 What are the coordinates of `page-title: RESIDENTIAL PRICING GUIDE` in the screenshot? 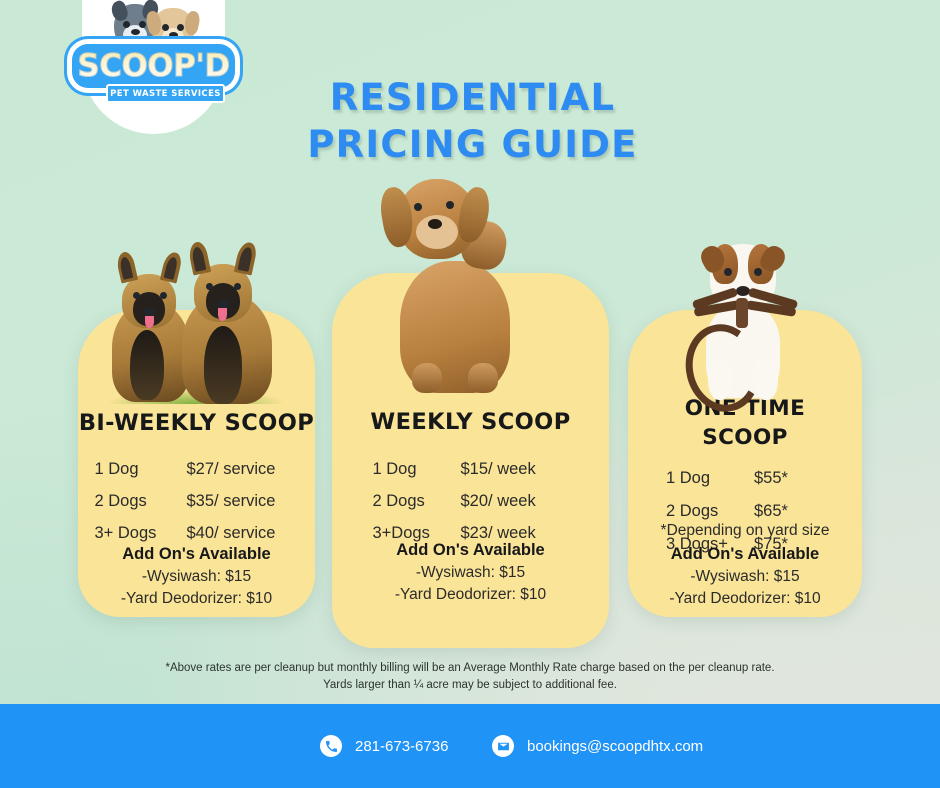 It's located at (472, 121).